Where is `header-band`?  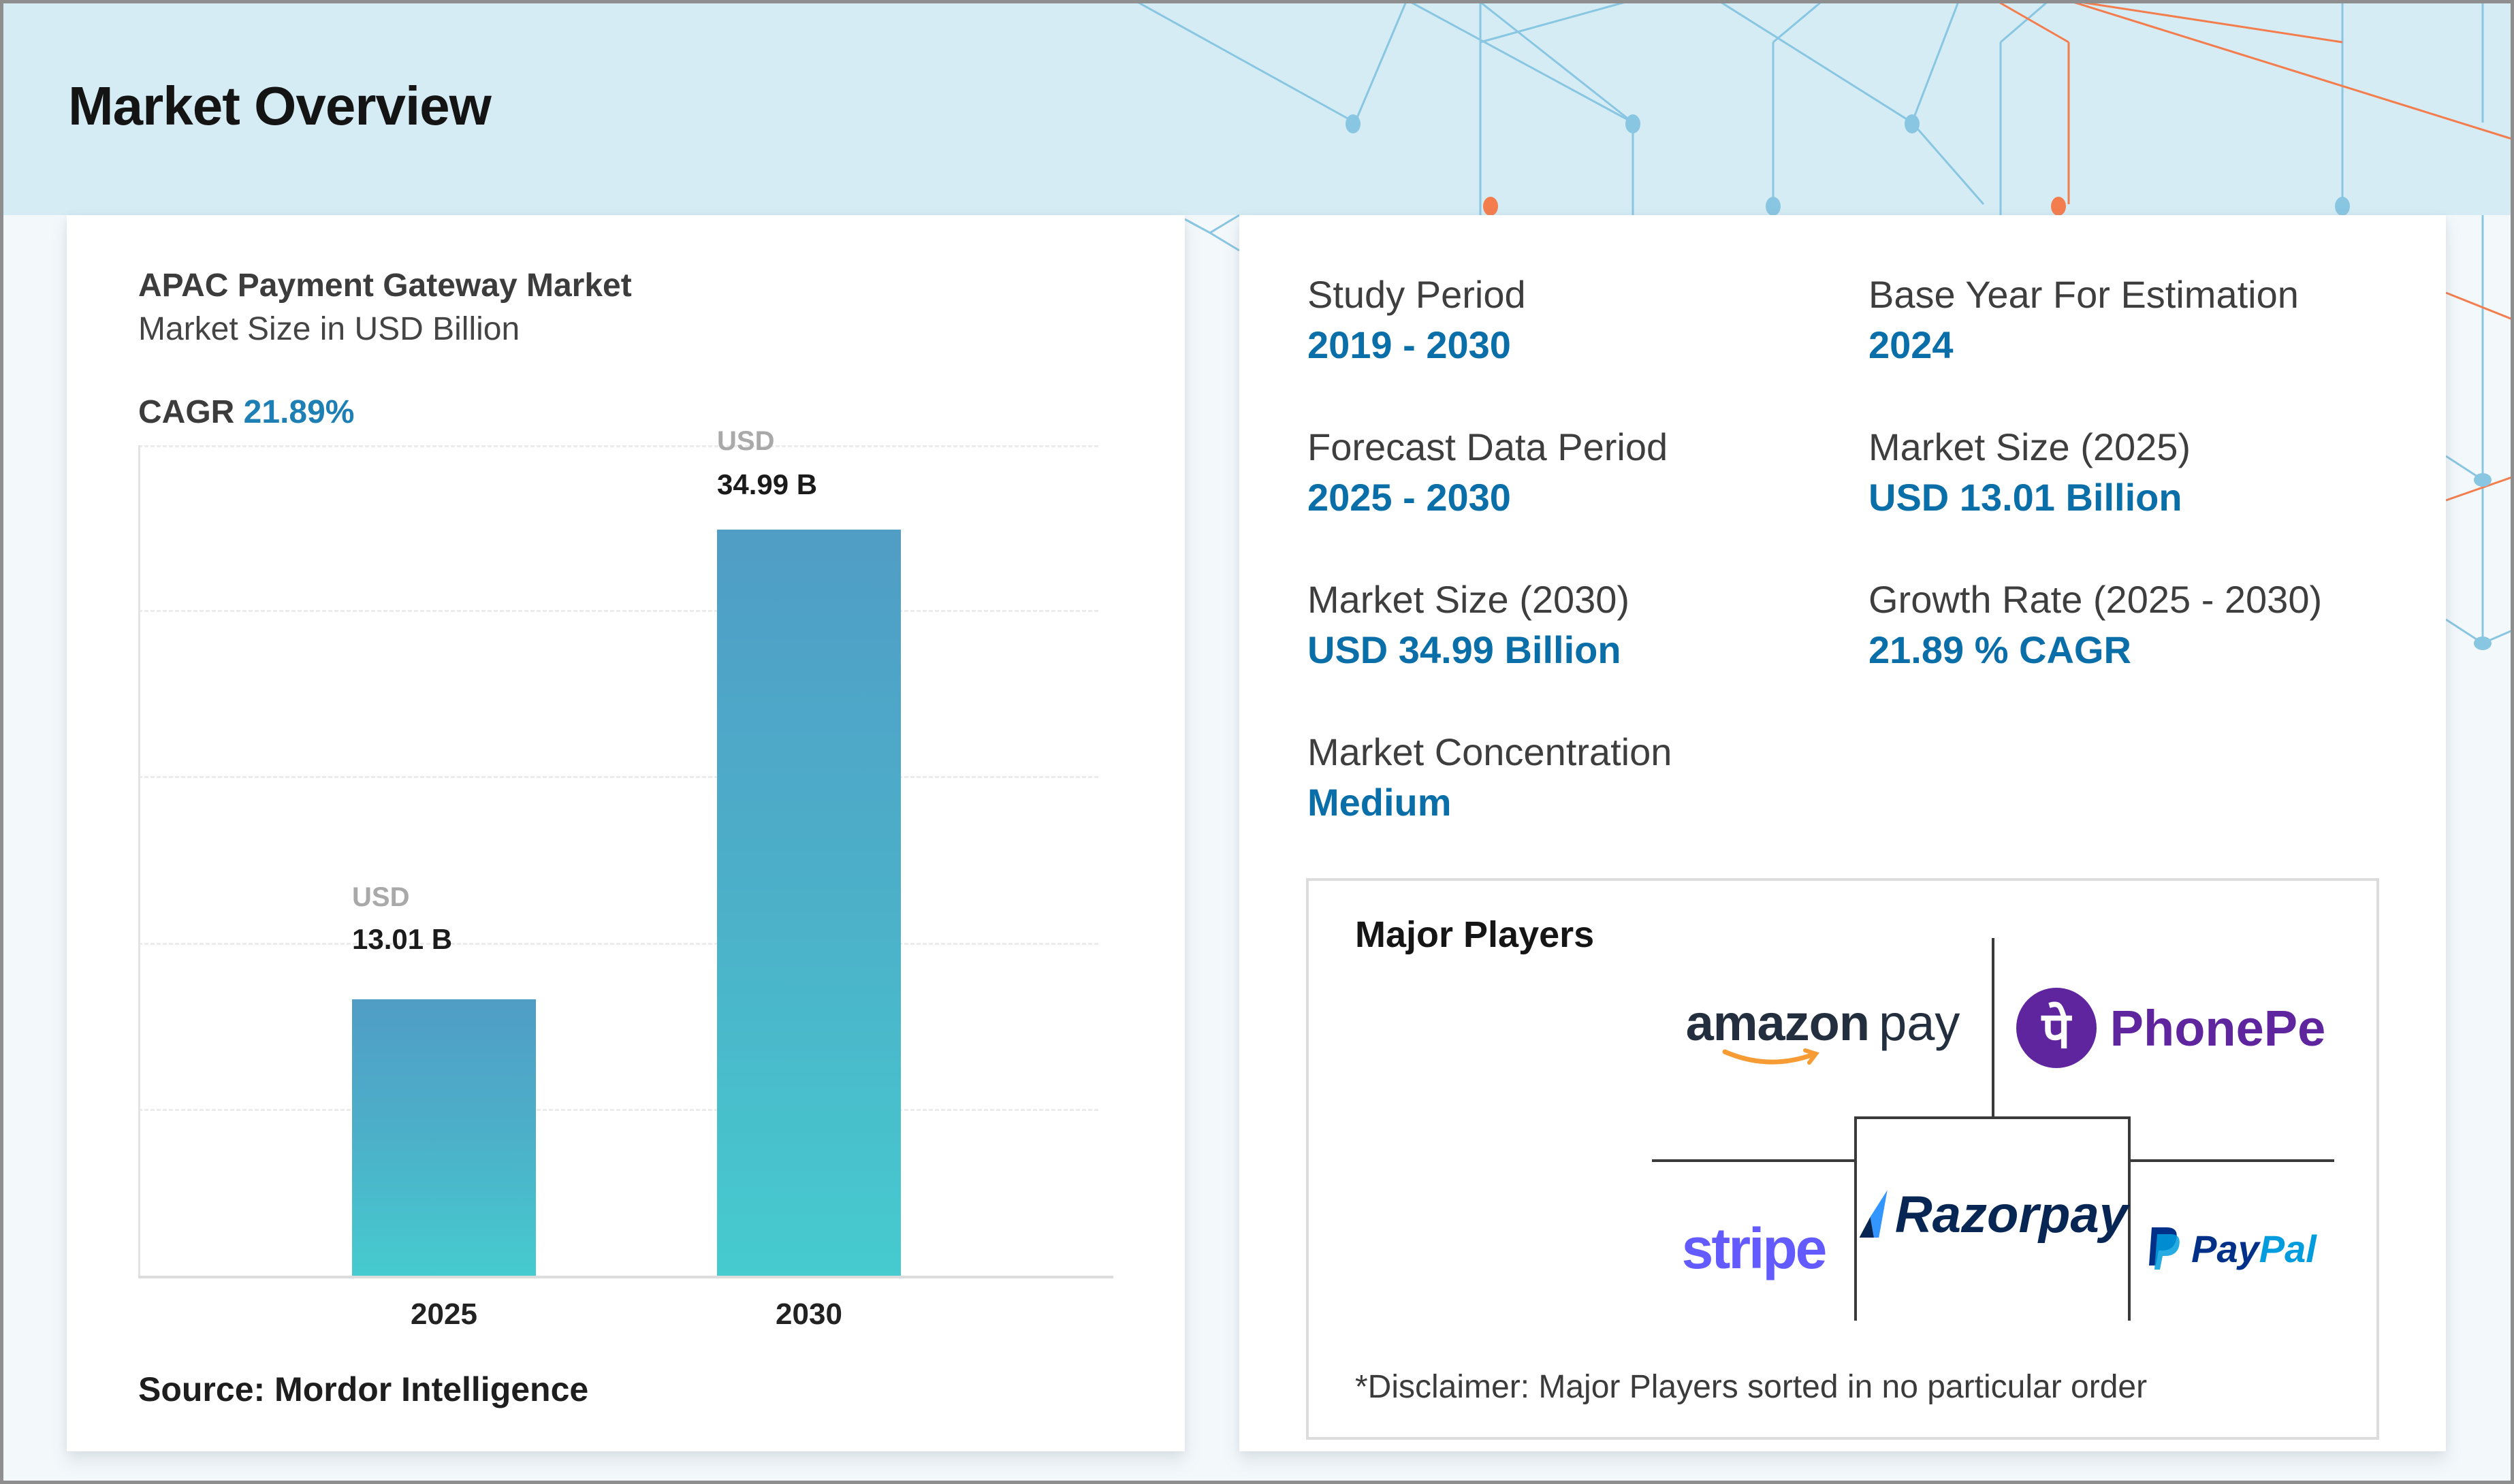
header-band is located at coordinates (1257, 107).